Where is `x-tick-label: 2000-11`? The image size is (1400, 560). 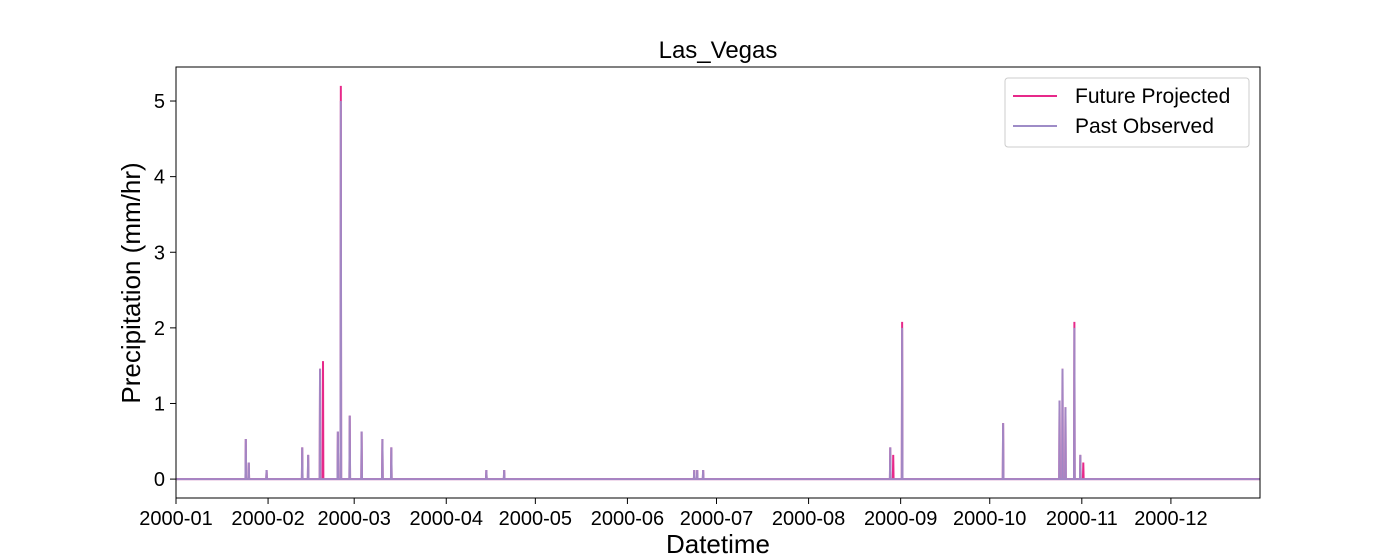
x-tick-label: 2000-11 is located at coordinates (1082, 519).